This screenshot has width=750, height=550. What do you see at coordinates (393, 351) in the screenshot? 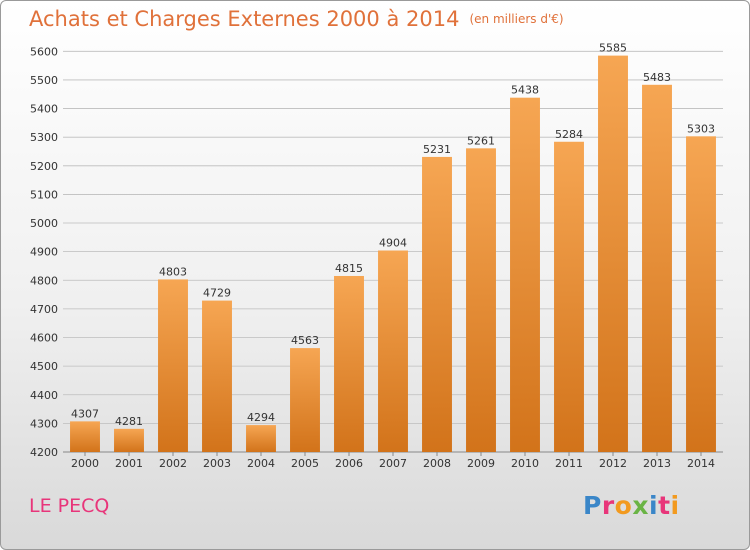
I see `bar-2007` at bounding box center [393, 351].